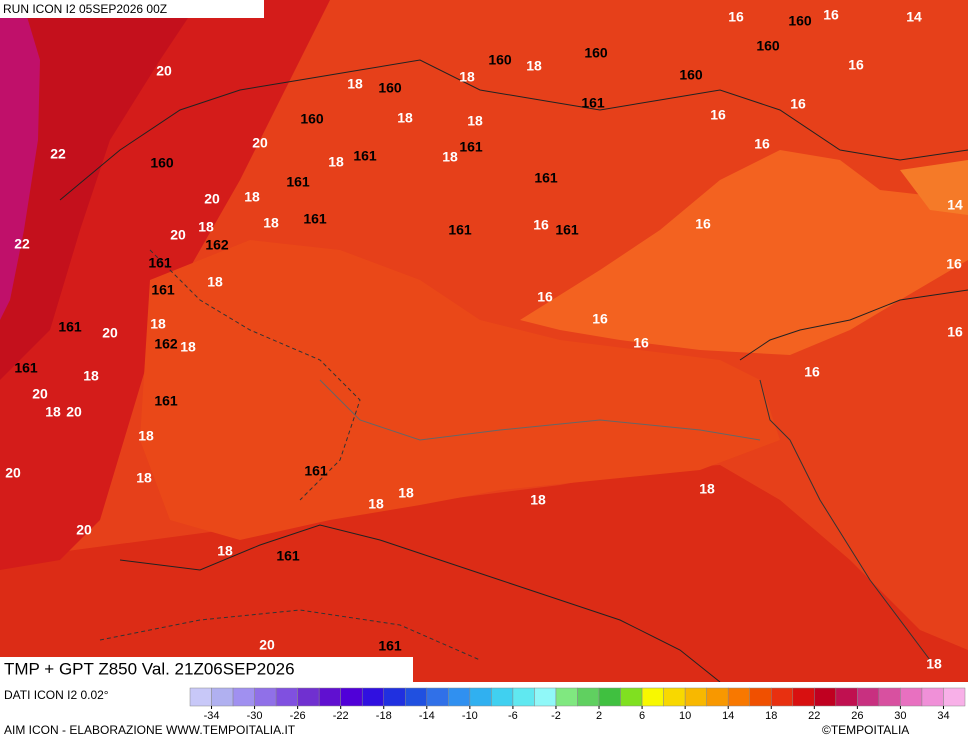 This screenshot has width=968, height=745. Describe the element at coordinates (943, 716) in the screenshot. I see `colorbar-tick-label: 34` at that location.